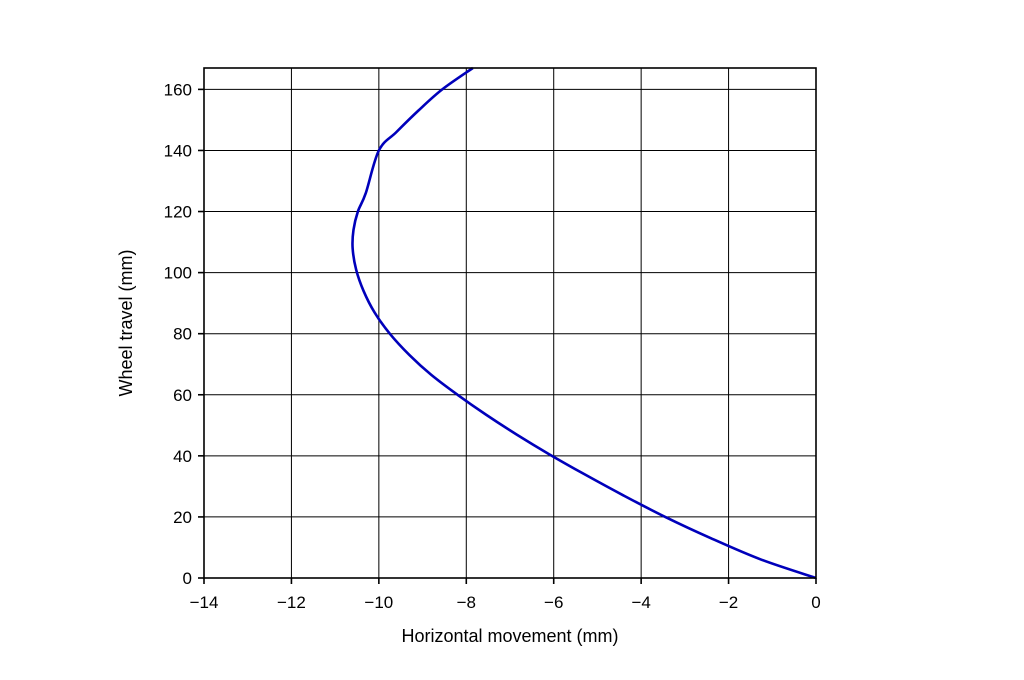  Describe the element at coordinates (505, 602) in the screenshot. I see `x-tick-labels: −14 −12 −10 −8 −6 −4 −2 0` at that location.